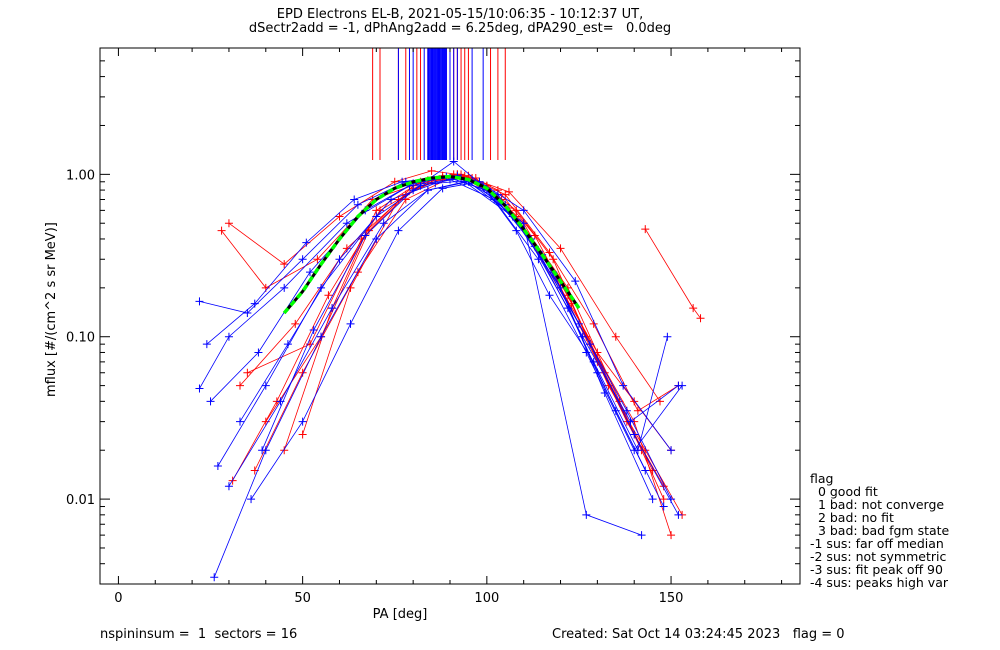 This screenshot has height=650, width=1000. What do you see at coordinates (876, 569) in the screenshot?
I see `legend-item-6: -3 sus: fit peak off 90` at bounding box center [876, 569].